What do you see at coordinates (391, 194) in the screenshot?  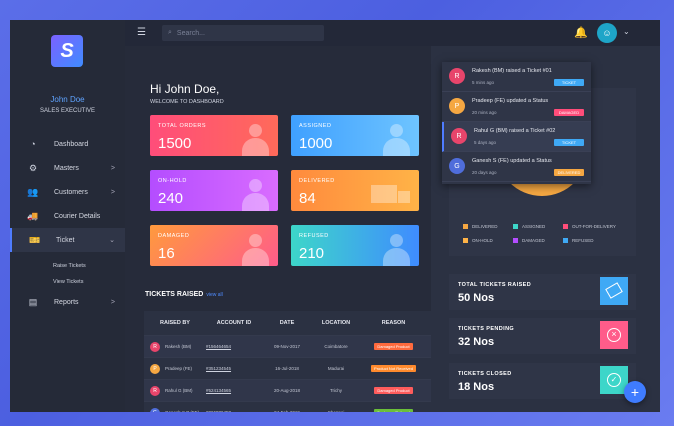 I see `truck-icon` at bounding box center [391, 194].